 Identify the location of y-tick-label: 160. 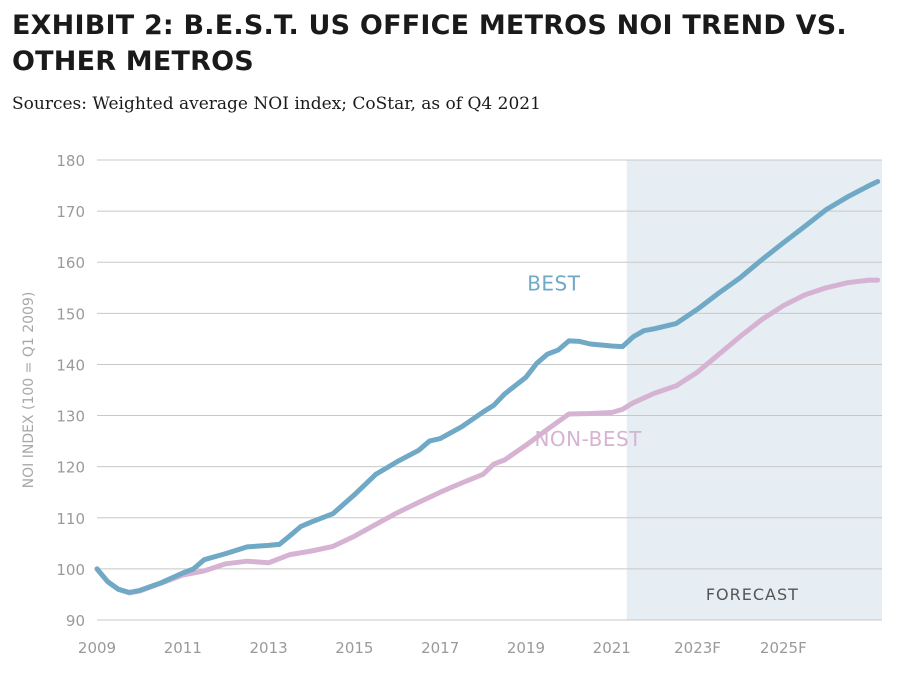
(70, 263).